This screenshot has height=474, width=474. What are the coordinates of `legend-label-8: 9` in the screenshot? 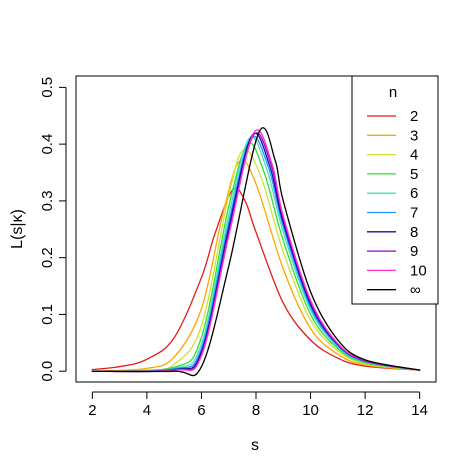 It's located at (414, 251).